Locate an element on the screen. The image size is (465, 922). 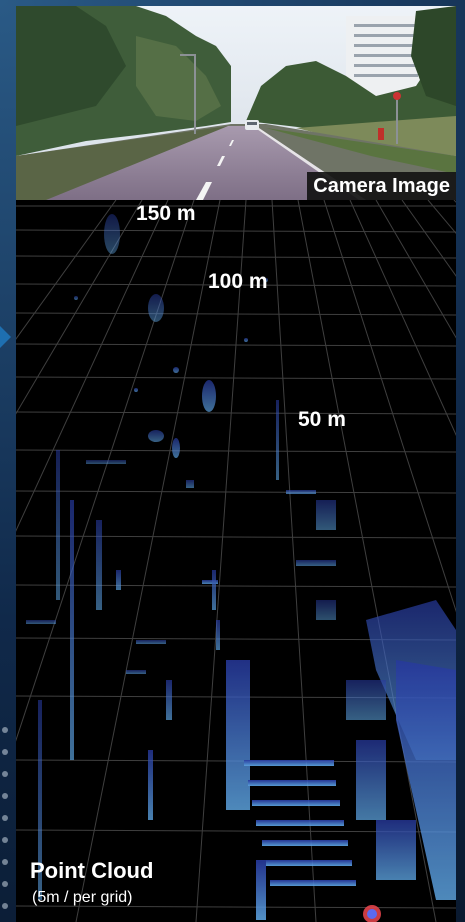
point-cloud-title: Point Cloud is located at coordinates (92, 870).